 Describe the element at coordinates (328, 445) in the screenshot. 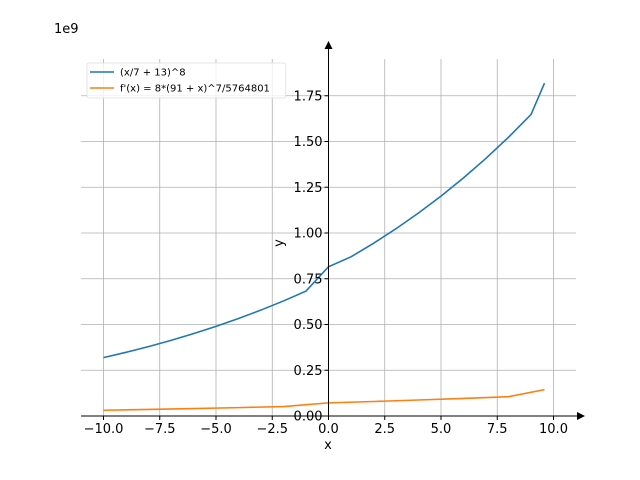

I see `x-axis-label: x` at that location.